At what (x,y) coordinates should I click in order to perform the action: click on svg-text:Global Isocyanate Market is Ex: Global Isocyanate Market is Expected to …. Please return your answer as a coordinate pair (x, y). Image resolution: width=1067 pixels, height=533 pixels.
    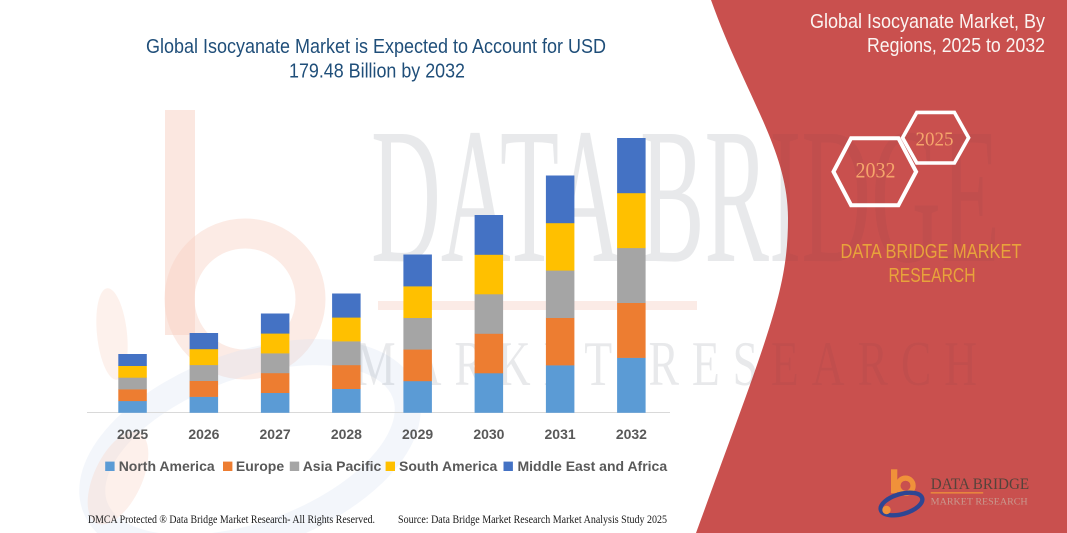
    Looking at the image, I should click on (376, 46).